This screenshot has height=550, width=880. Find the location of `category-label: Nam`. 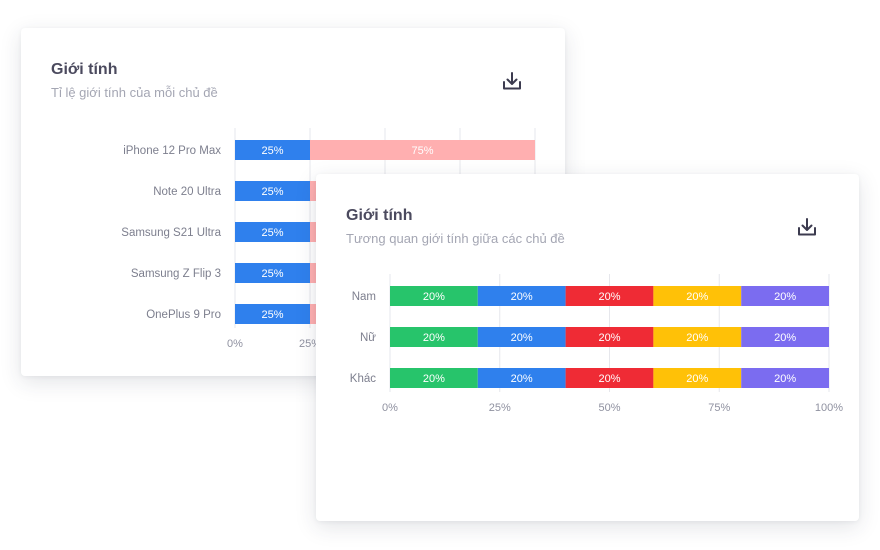

category-label: Nam is located at coordinates (364, 297).